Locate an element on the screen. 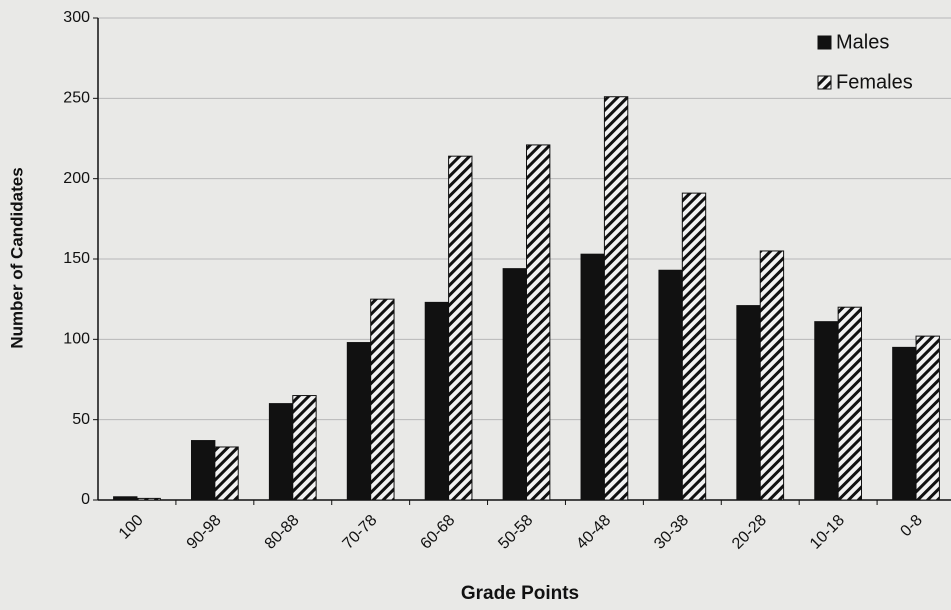 This screenshot has height=610, width=951. y-tick-label: 300 is located at coordinates (76, 17).